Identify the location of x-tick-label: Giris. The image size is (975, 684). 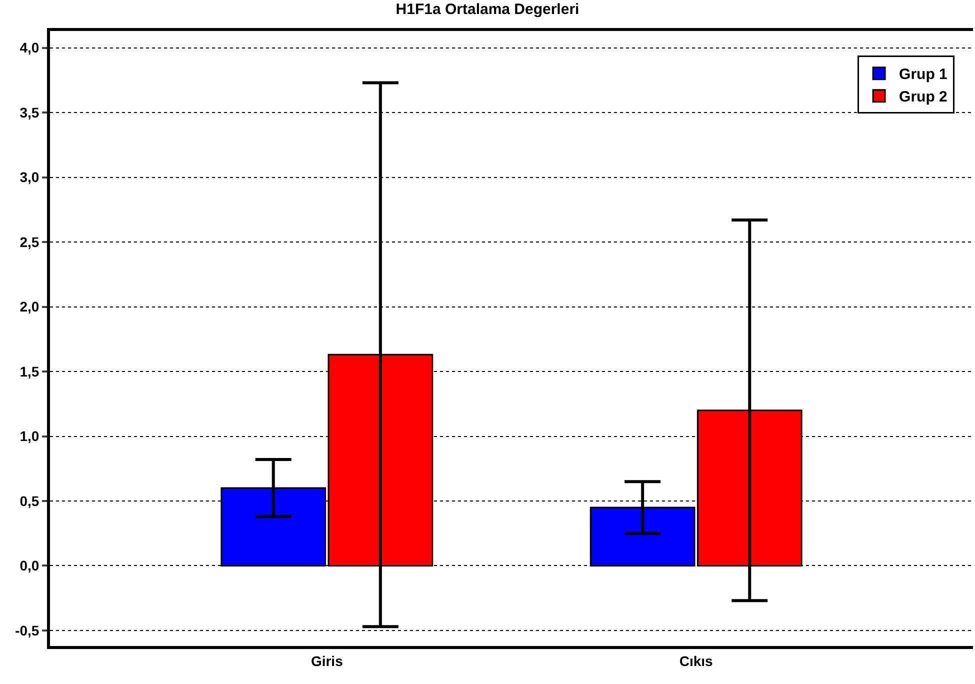
(327, 660).